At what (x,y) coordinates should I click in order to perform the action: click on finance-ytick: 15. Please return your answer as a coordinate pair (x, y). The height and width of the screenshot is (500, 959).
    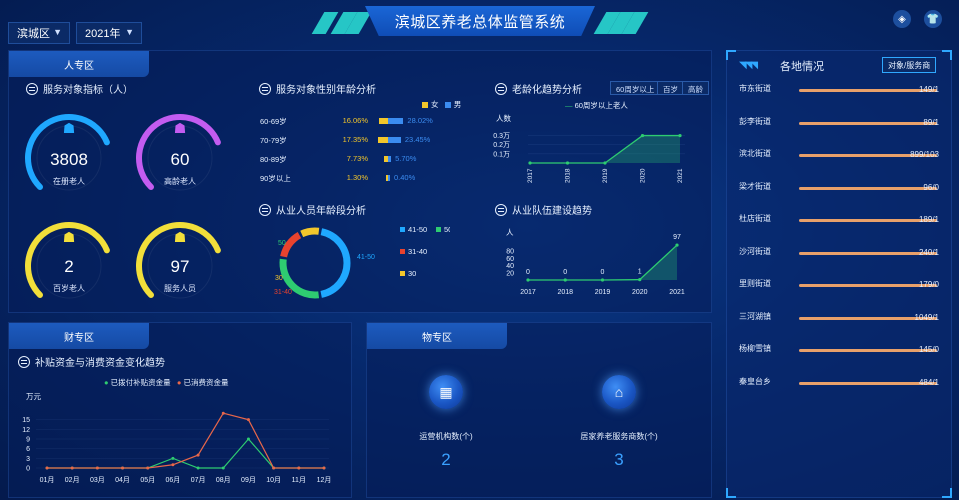
    Looking at the image, I should click on (26, 420).